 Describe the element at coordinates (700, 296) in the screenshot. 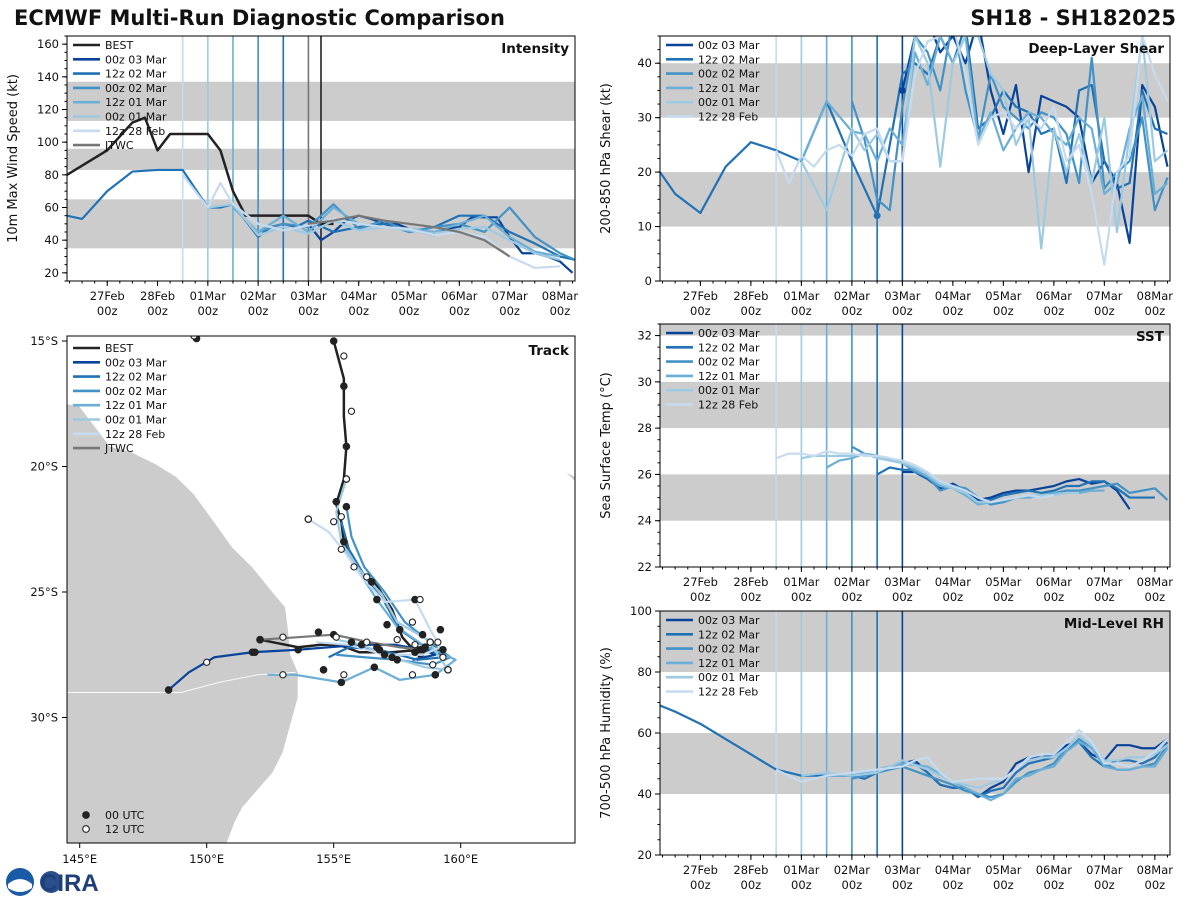

I see `x-tick-label: 27Feb` at that location.